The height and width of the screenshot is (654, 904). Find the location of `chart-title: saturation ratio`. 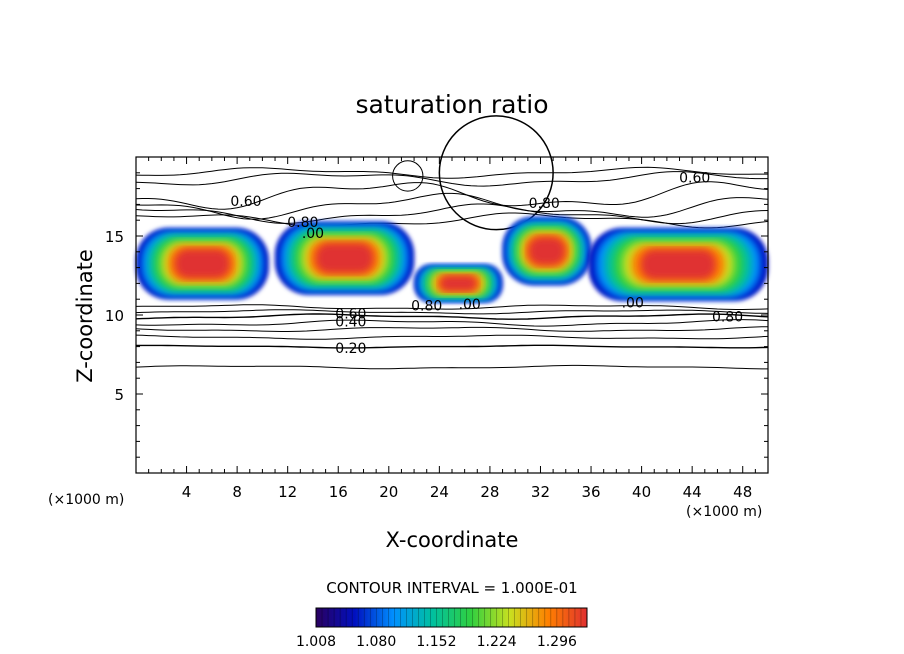

chart-title: saturation ratio is located at coordinates (451, 104).